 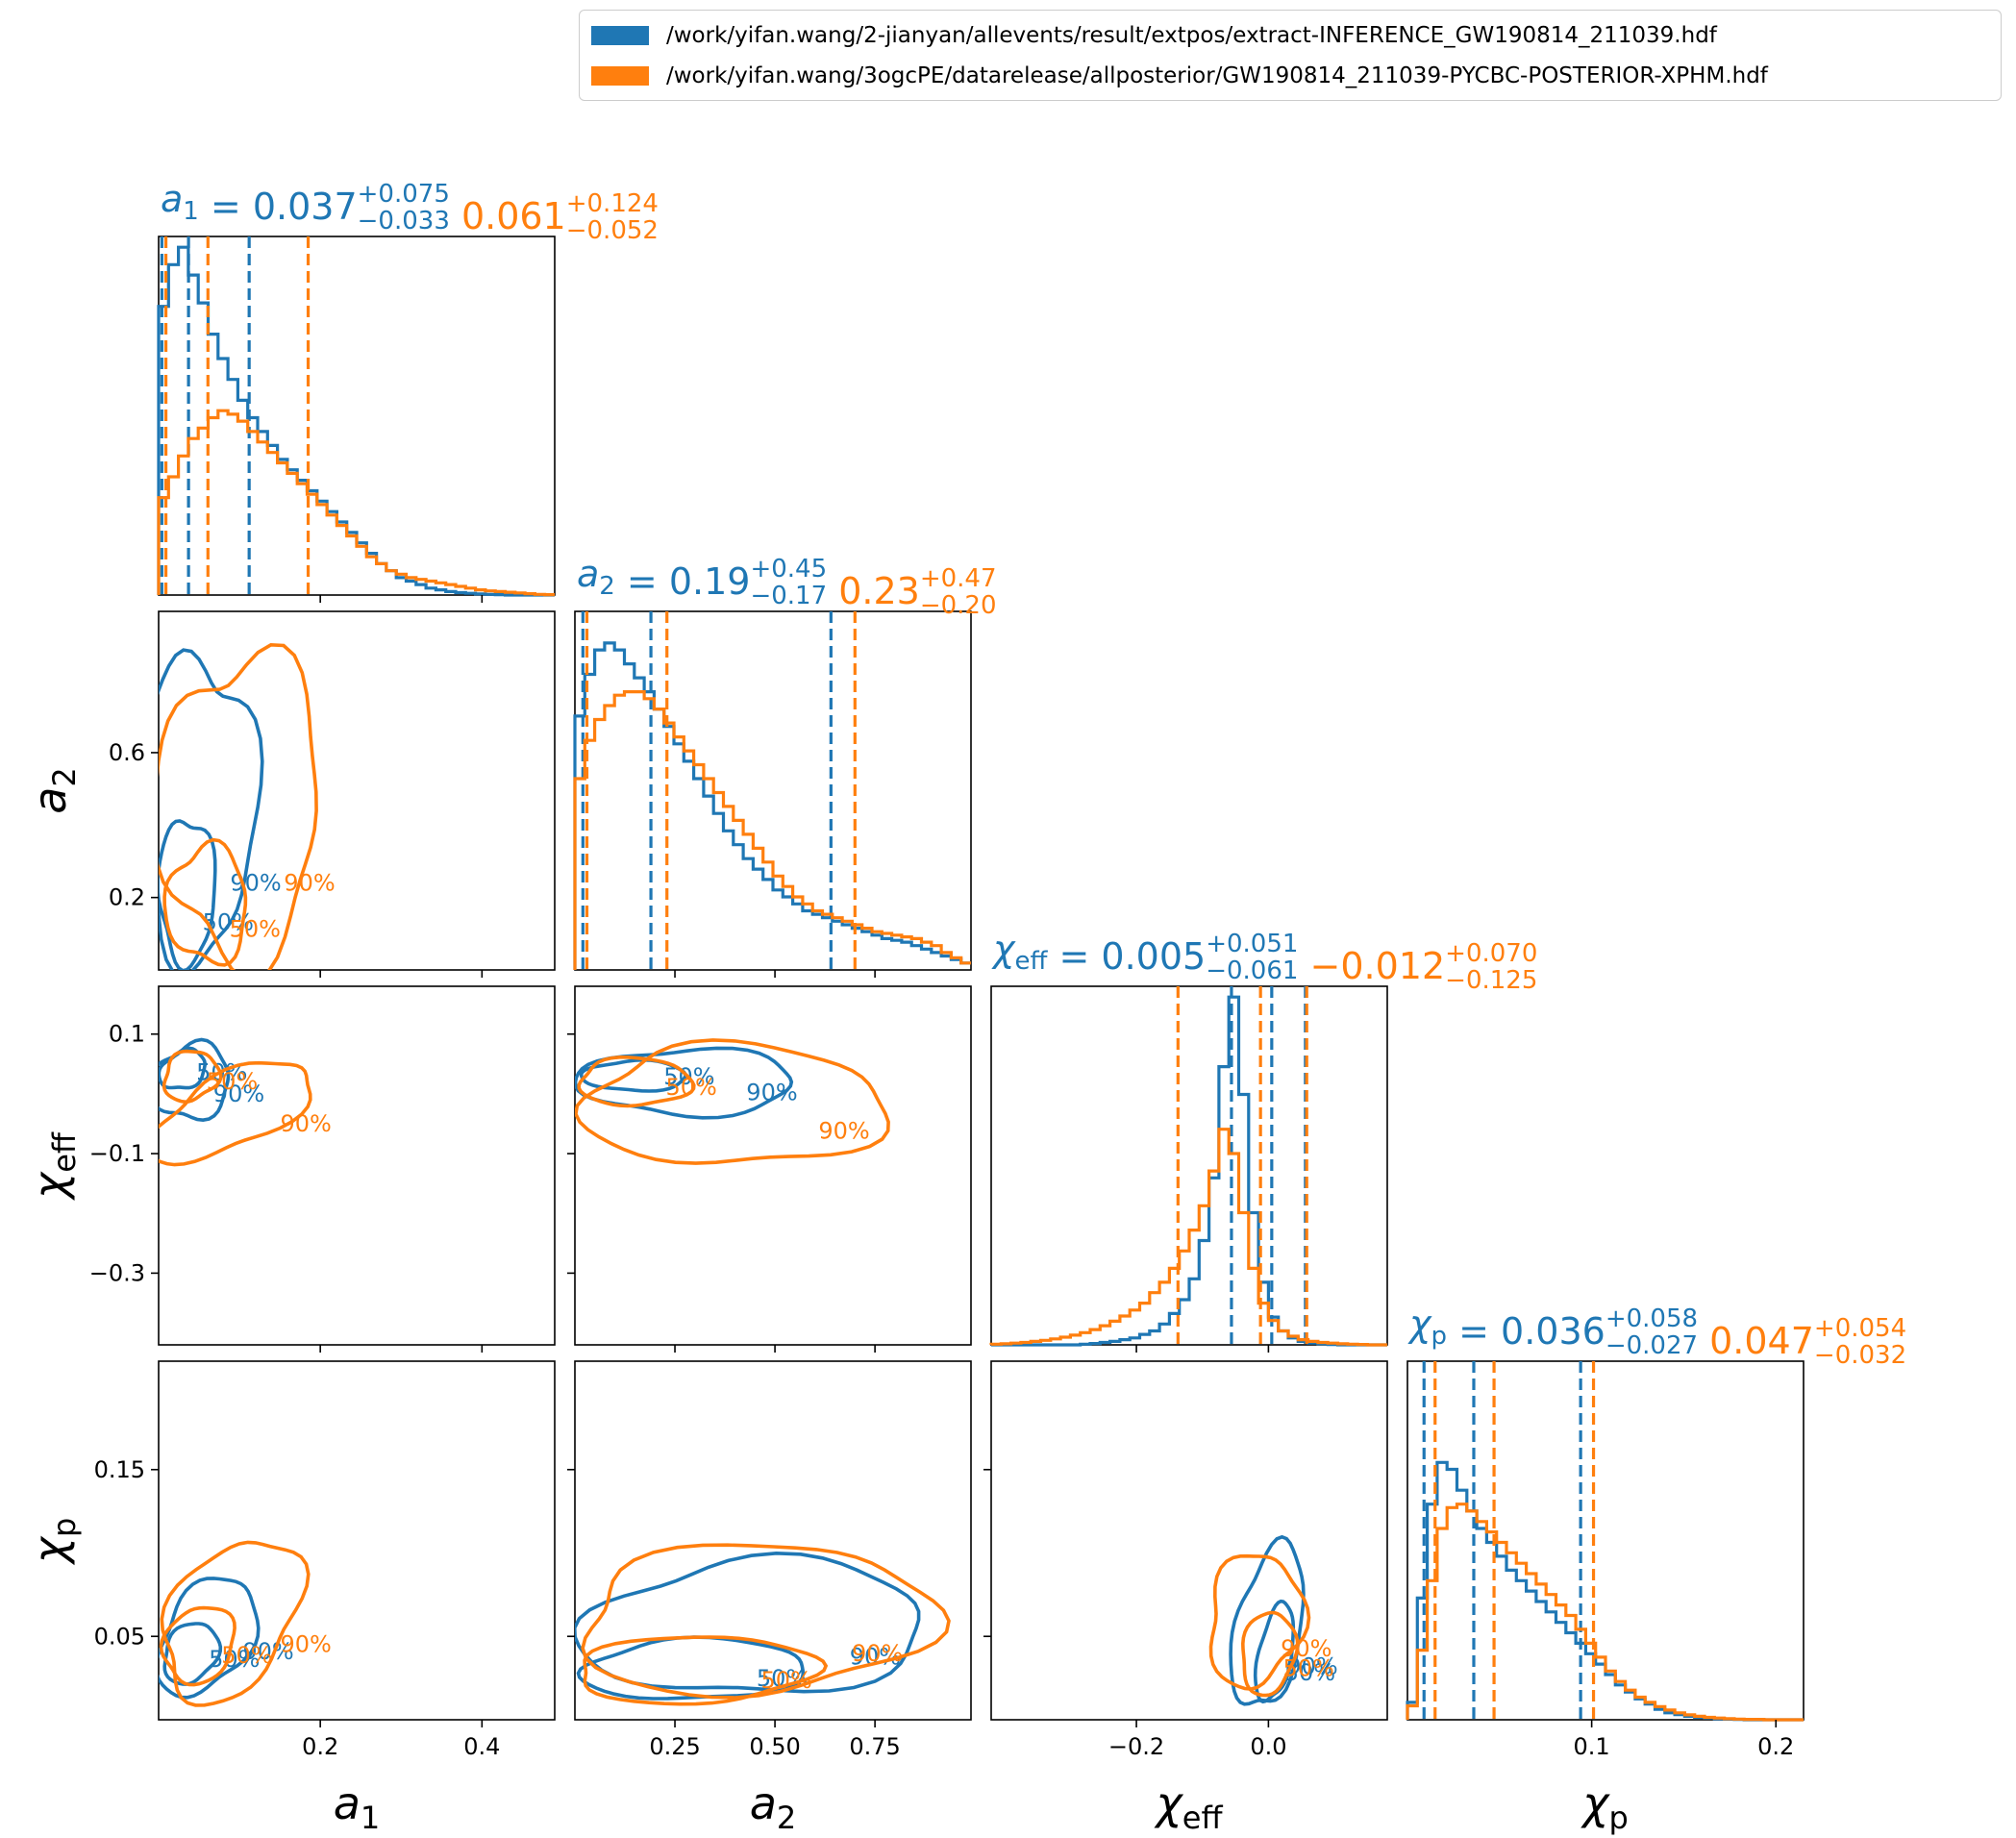 I want to click on title-part: −0.125, so click(x=1491, y=980).